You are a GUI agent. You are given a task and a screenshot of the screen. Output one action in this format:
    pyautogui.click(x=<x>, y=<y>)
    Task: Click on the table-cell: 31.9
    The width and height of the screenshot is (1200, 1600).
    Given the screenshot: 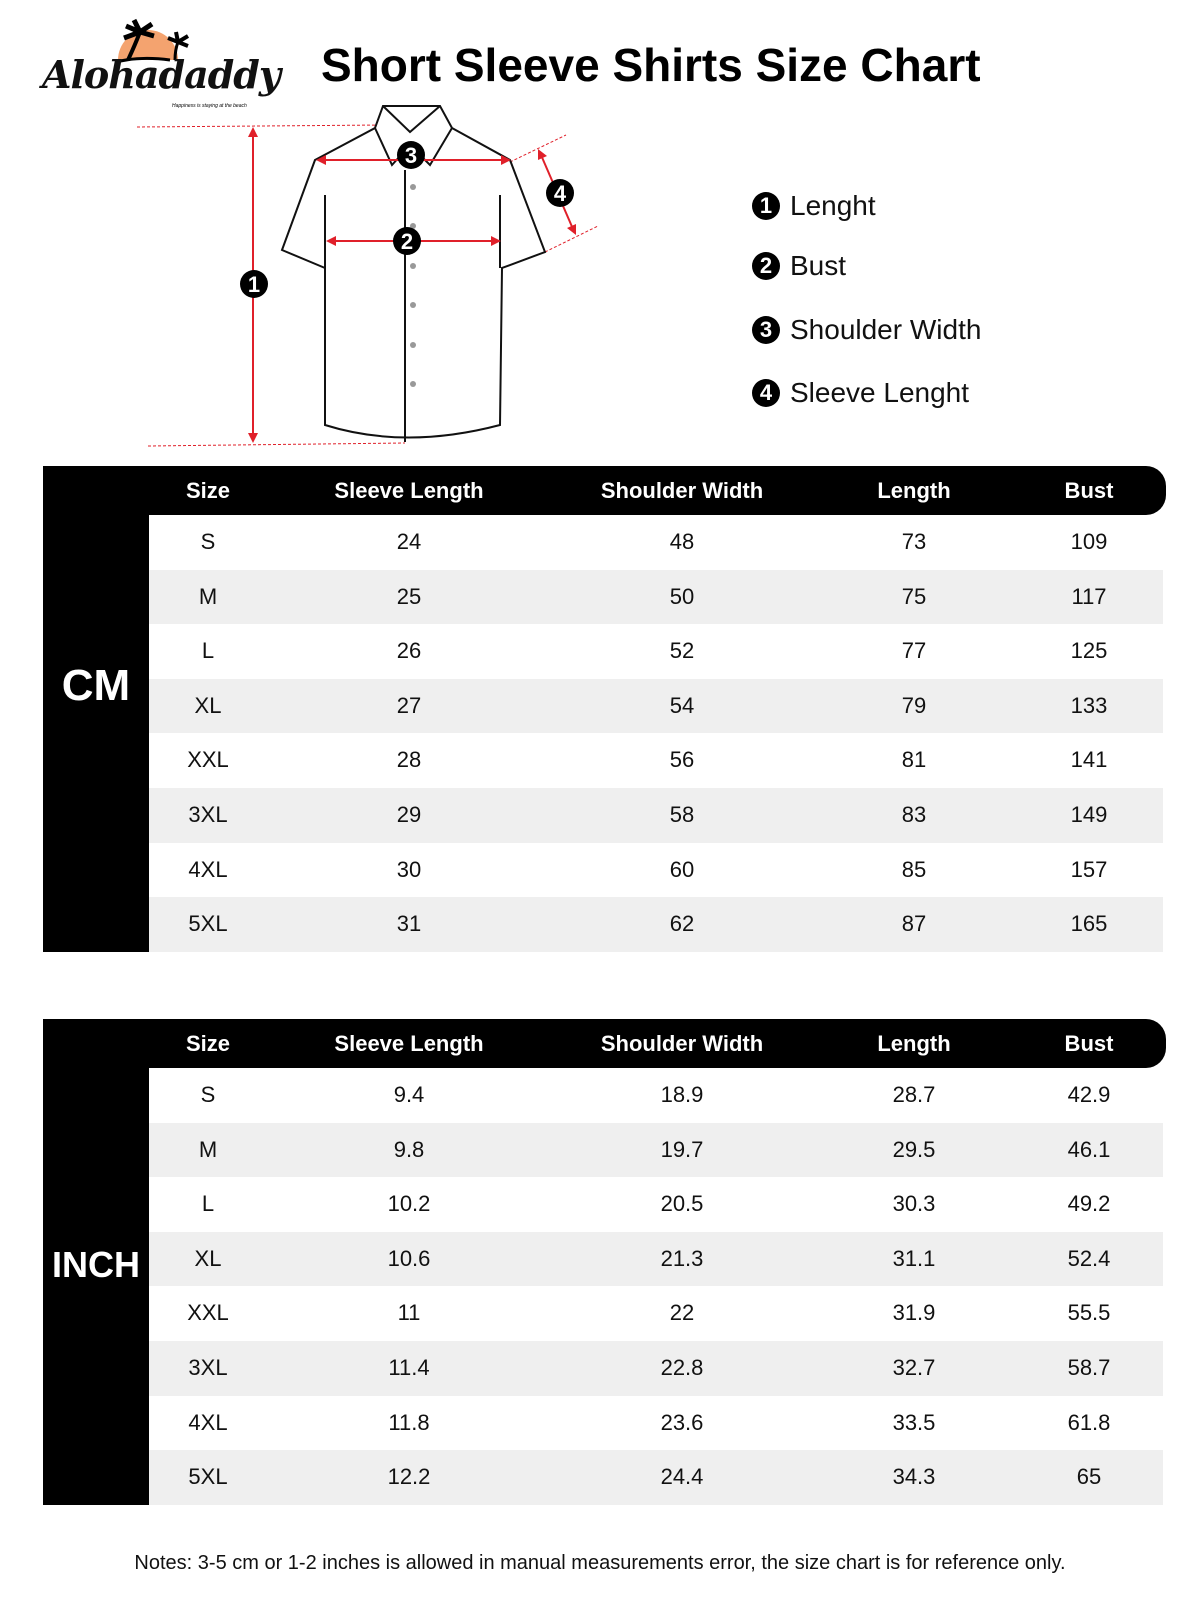 What is the action you would take?
    pyautogui.click(x=914, y=1313)
    